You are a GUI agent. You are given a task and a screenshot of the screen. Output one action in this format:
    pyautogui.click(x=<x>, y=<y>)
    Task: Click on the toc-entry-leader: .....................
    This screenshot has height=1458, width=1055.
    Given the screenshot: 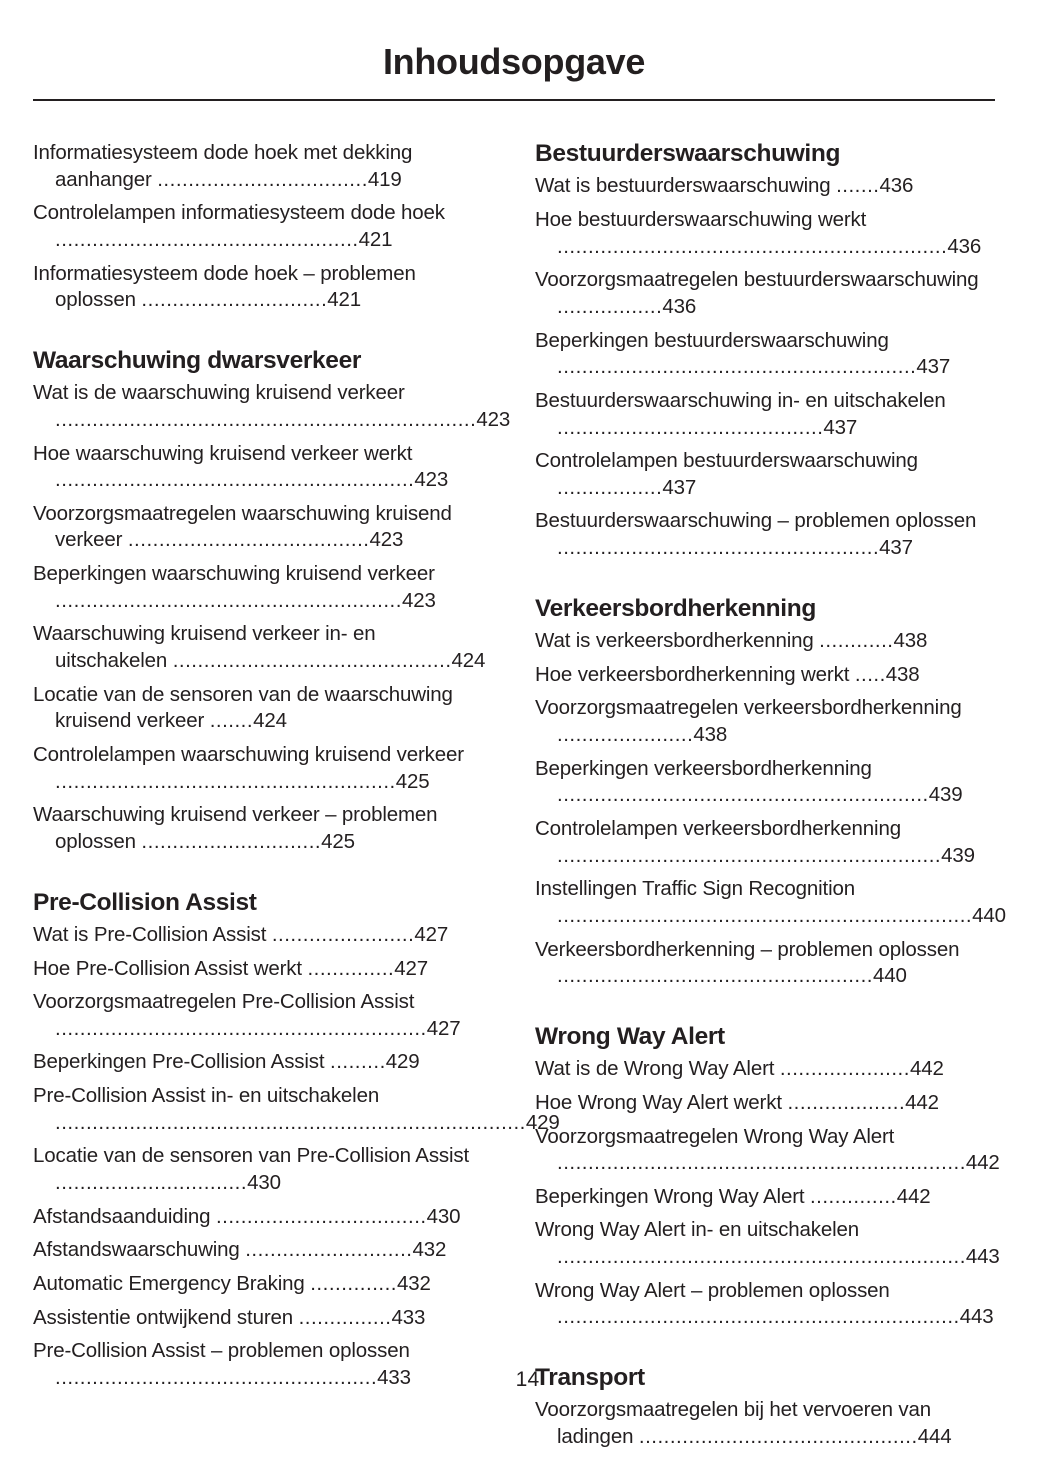 What is the action you would take?
    pyautogui.click(x=844, y=1069)
    